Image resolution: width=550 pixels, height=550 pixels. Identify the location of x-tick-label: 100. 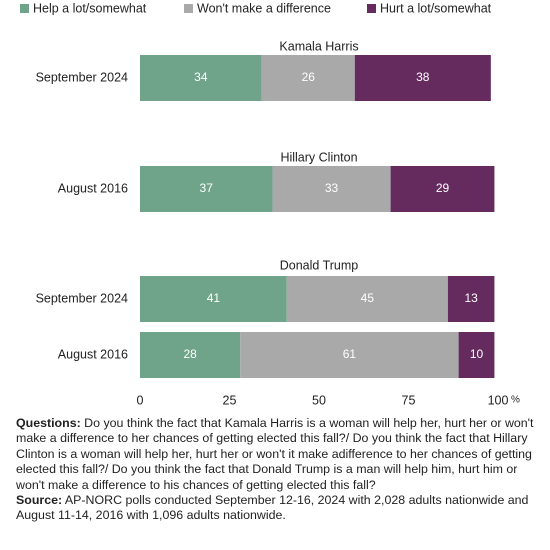
(498, 400).